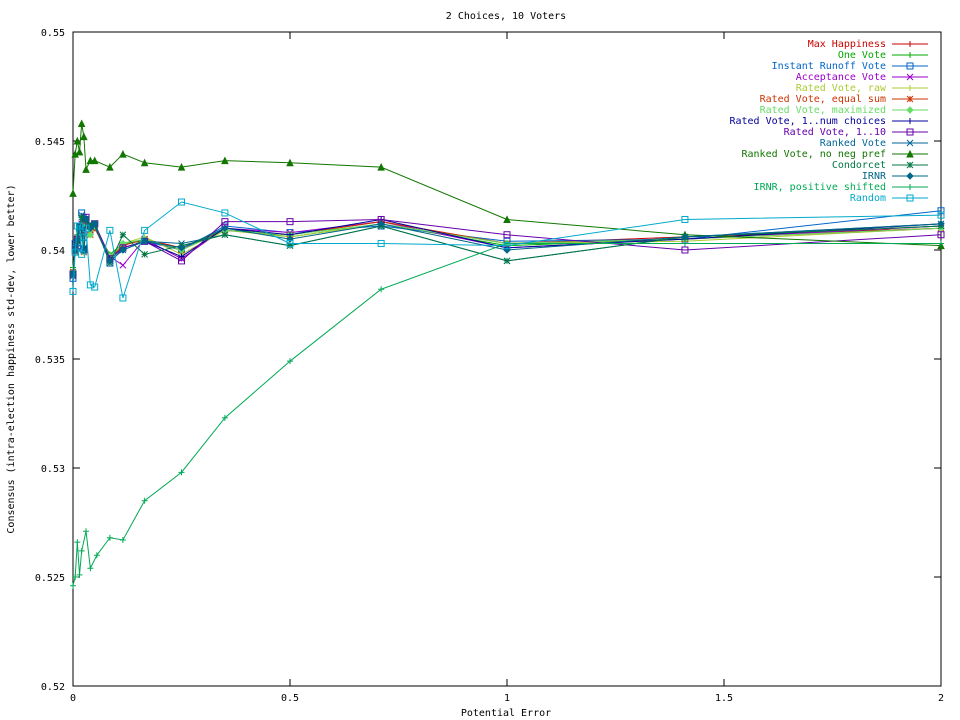 This screenshot has width=960, height=720. I want to click on legend-label: Rated Vote, 1..10, so click(835, 132).